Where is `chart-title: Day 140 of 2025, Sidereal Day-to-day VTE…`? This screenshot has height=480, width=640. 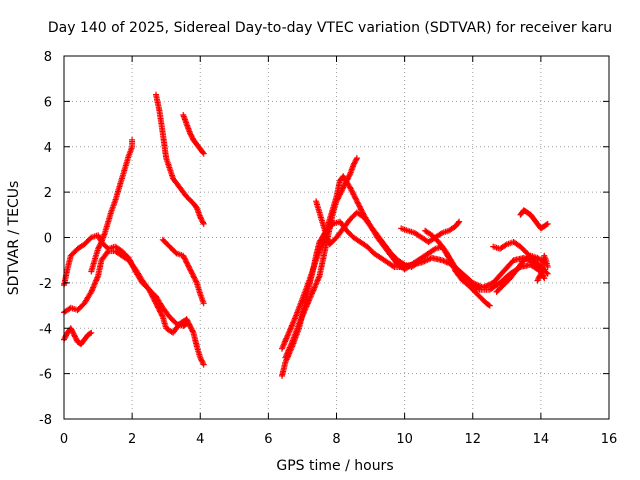
chart-title: Day 140 of 2025, Sidereal Day-to-day VTE… is located at coordinates (330, 28).